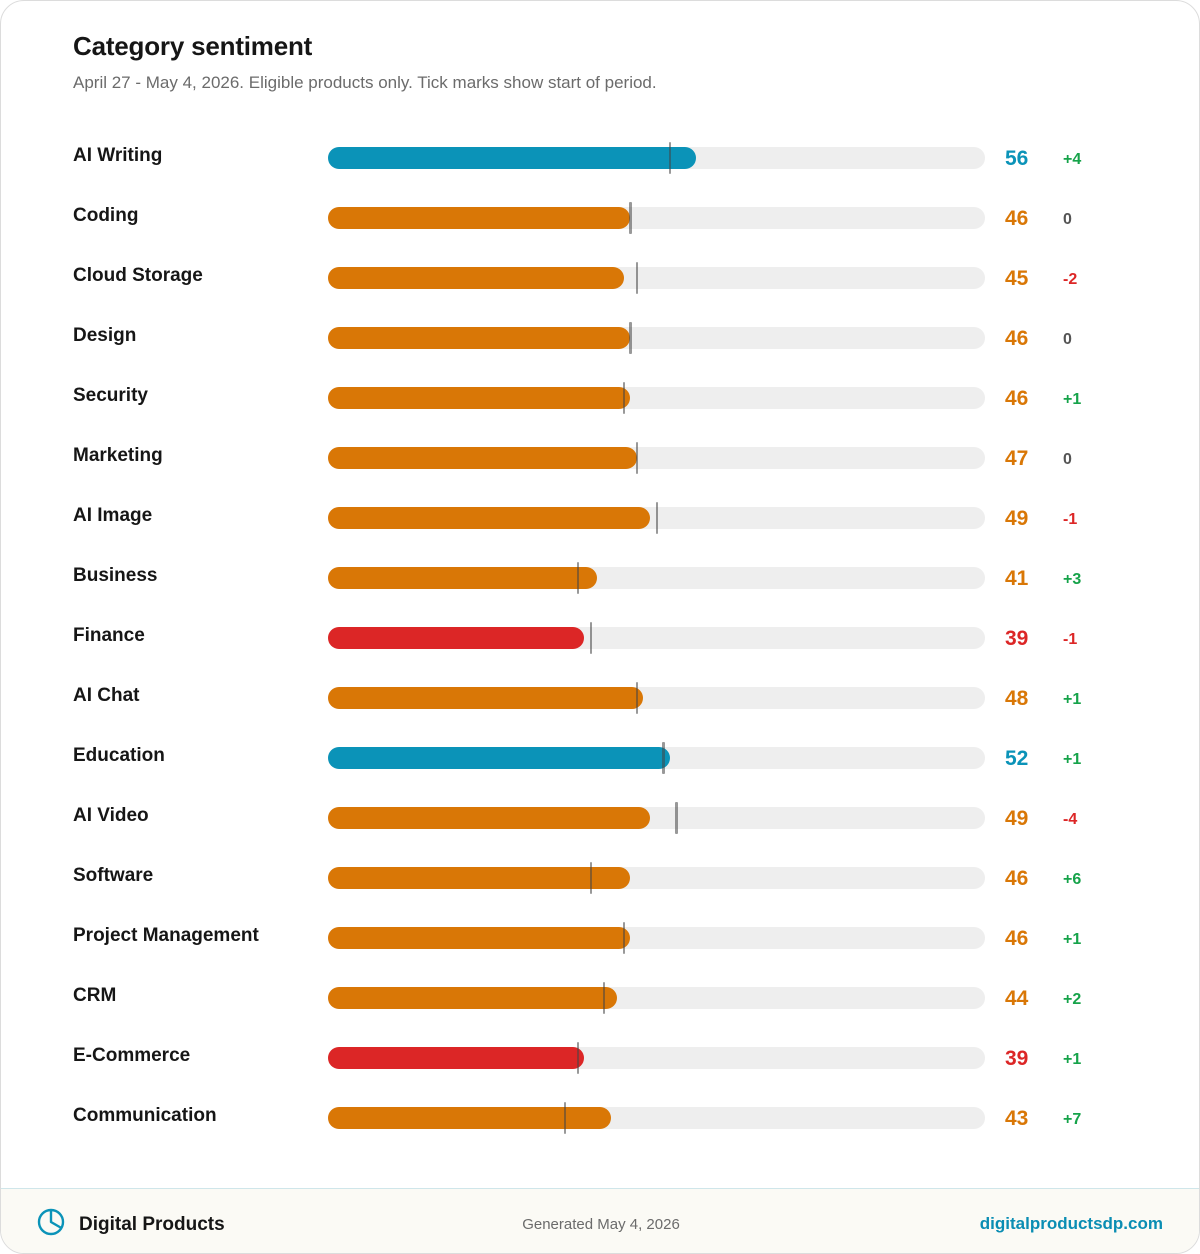  What do you see at coordinates (1071, 1223) in the screenshot?
I see `site-link: digitalproductsdp.com` at bounding box center [1071, 1223].